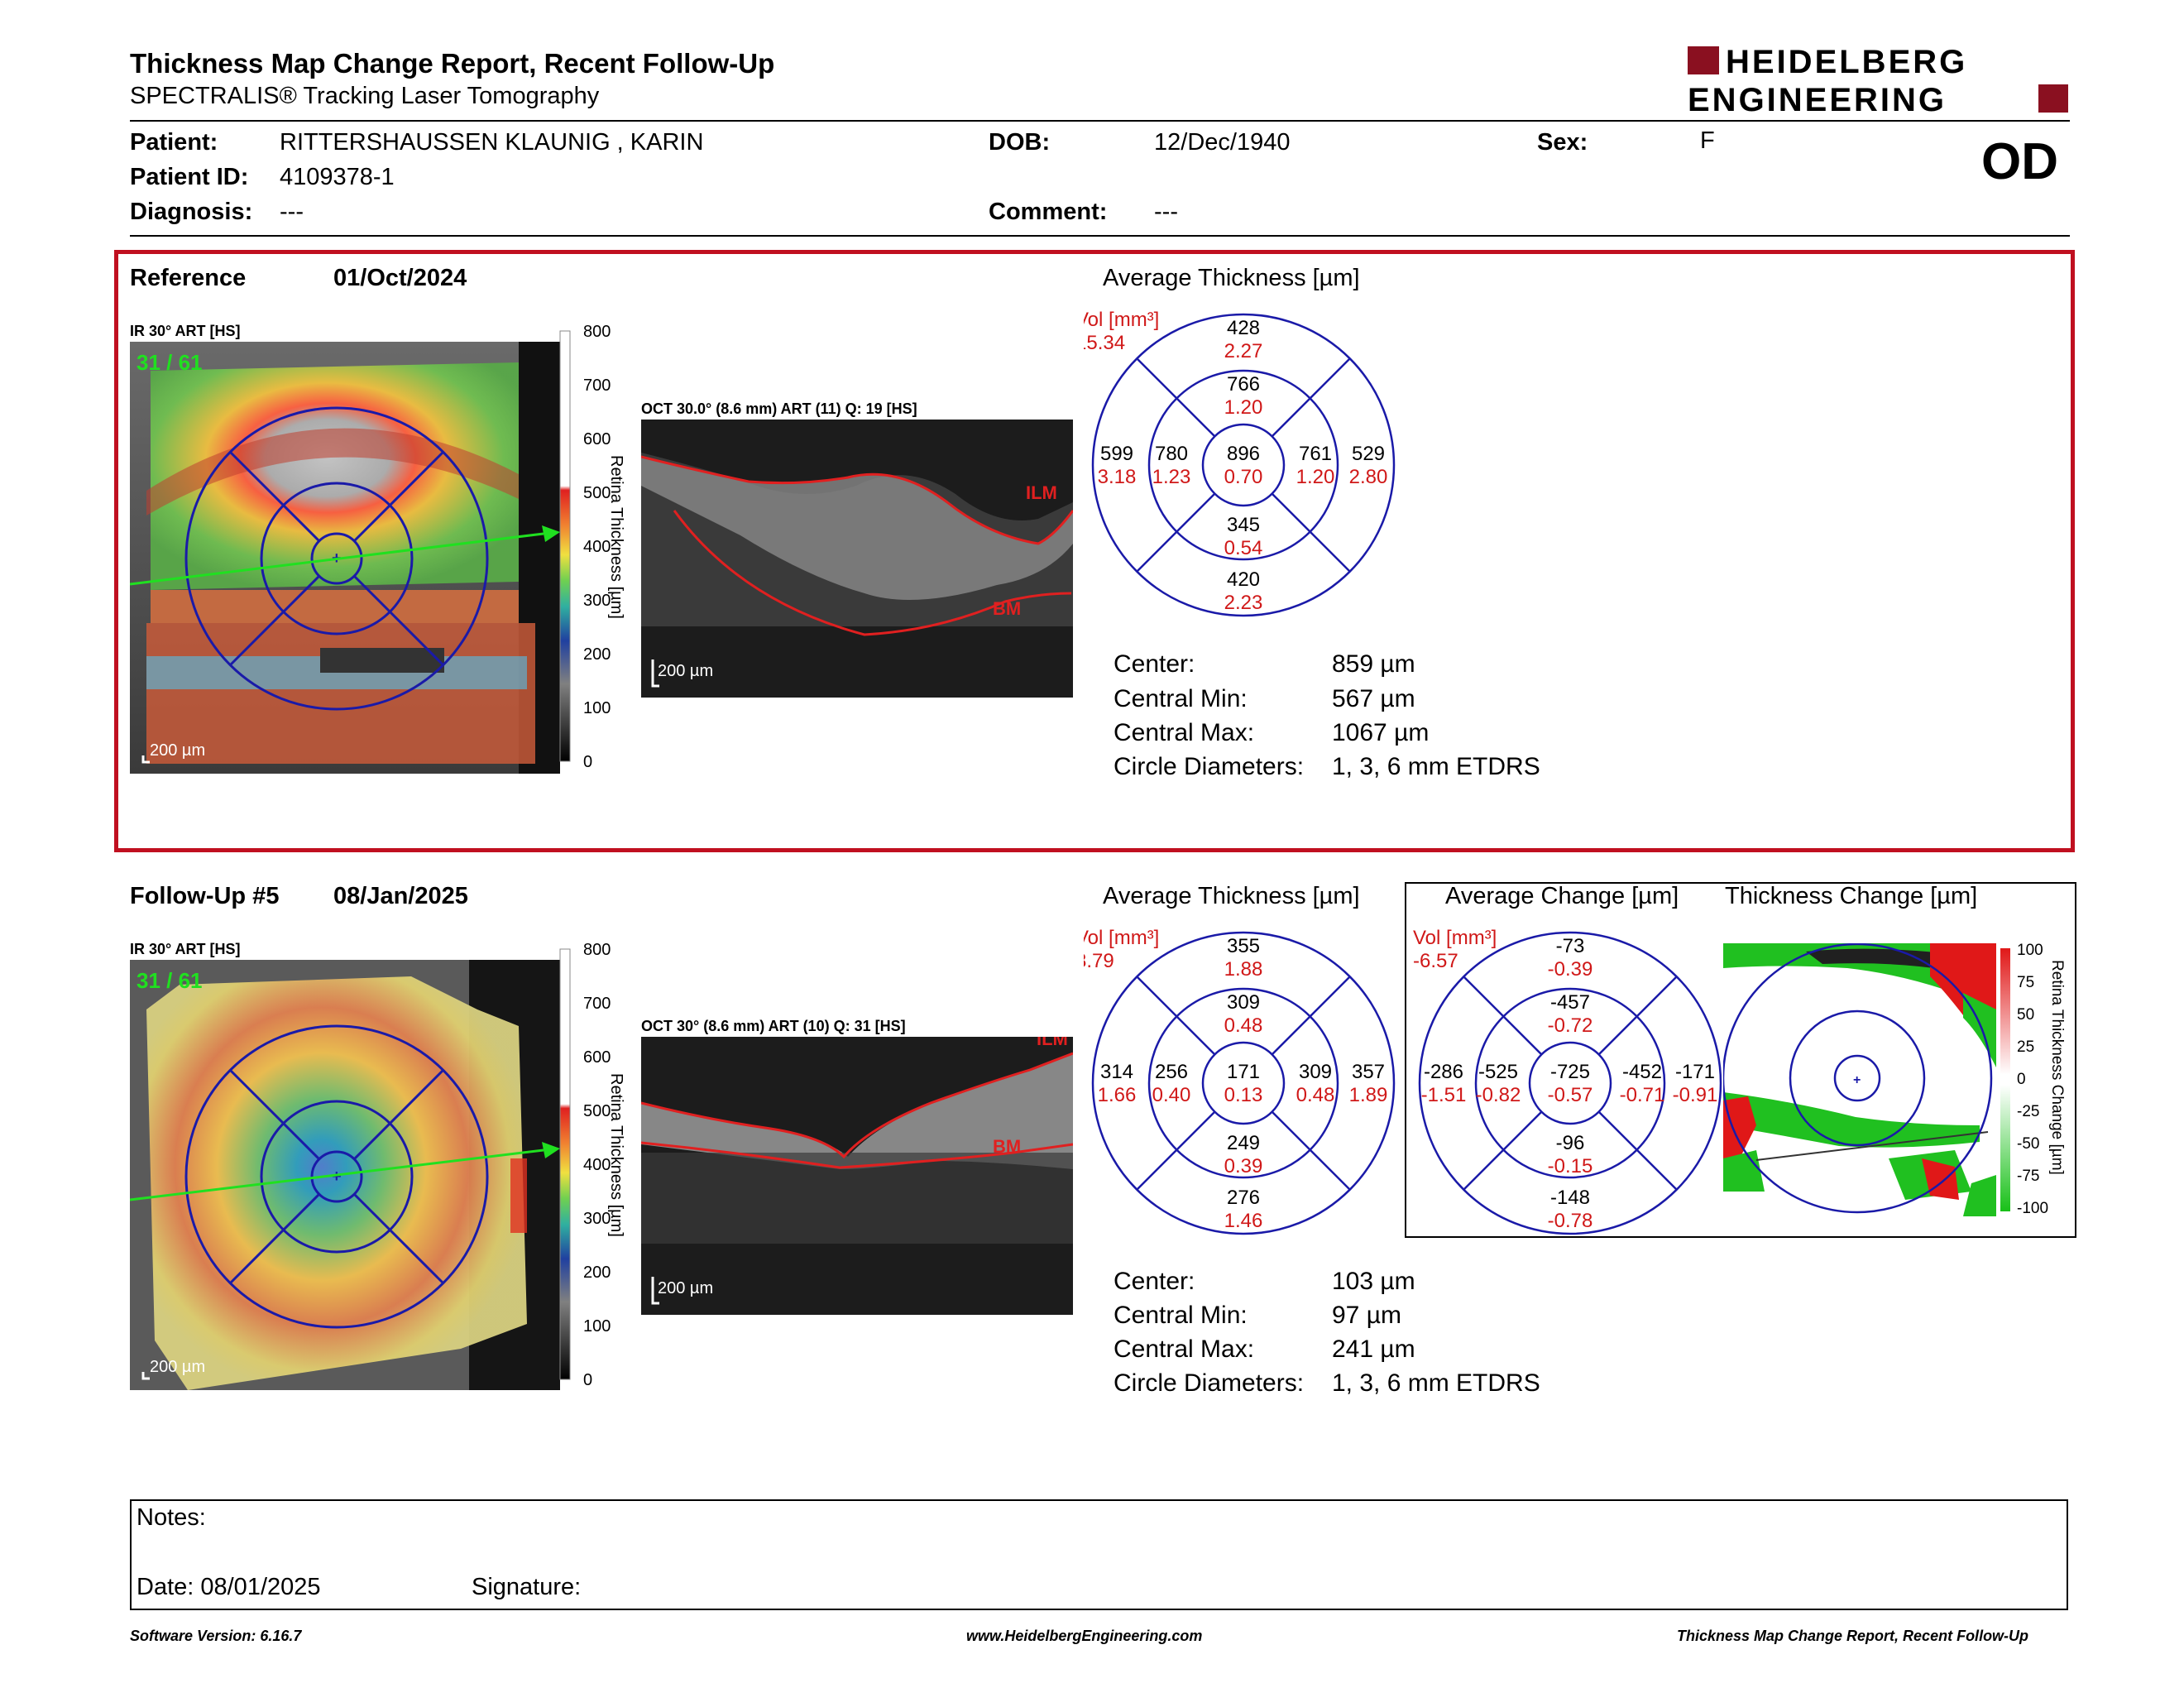 Image resolution: width=2184 pixels, height=1688 pixels. Describe the element at coordinates (1373, 664) in the screenshot. I see `reference-center-value: 859 µm` at that location.